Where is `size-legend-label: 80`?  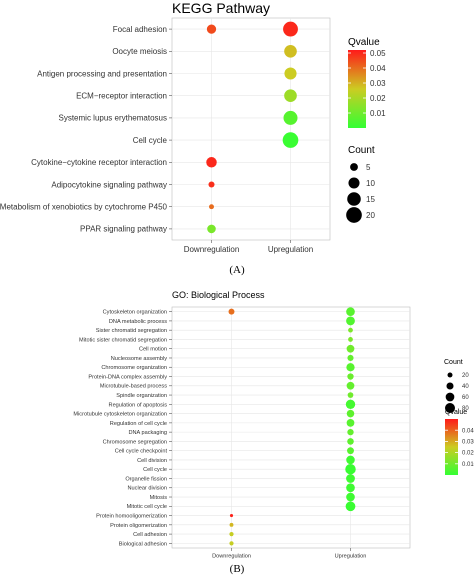 size-legend-label: 80 is located at coordinates (465, 409).